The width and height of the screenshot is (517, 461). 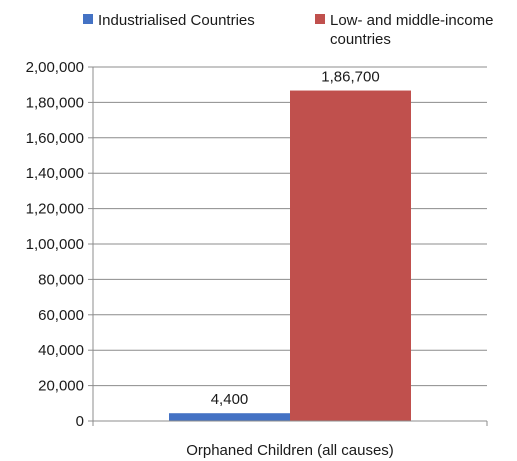 What do you see at coordinates (55, 244) in the screenshot?
I see `y-tick-label: 1,00,000` at bounding box center [55, 244].